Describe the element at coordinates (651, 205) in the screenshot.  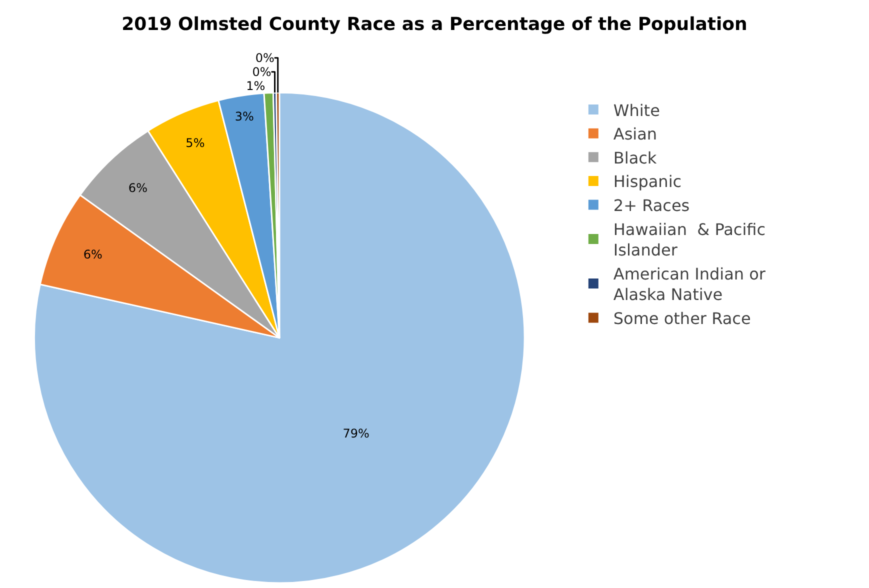
I see `legend-label: 2+ Races` at that location.